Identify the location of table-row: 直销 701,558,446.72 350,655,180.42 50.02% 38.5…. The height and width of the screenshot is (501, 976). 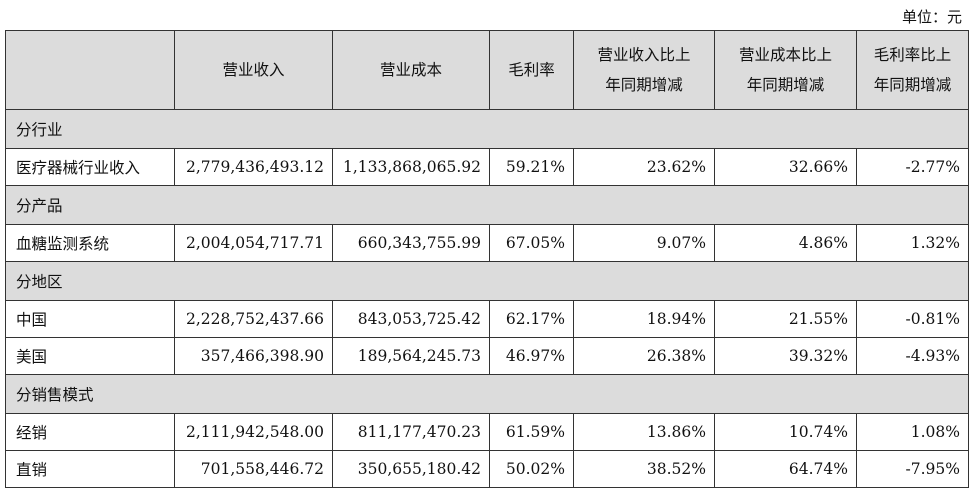
(487, 469).